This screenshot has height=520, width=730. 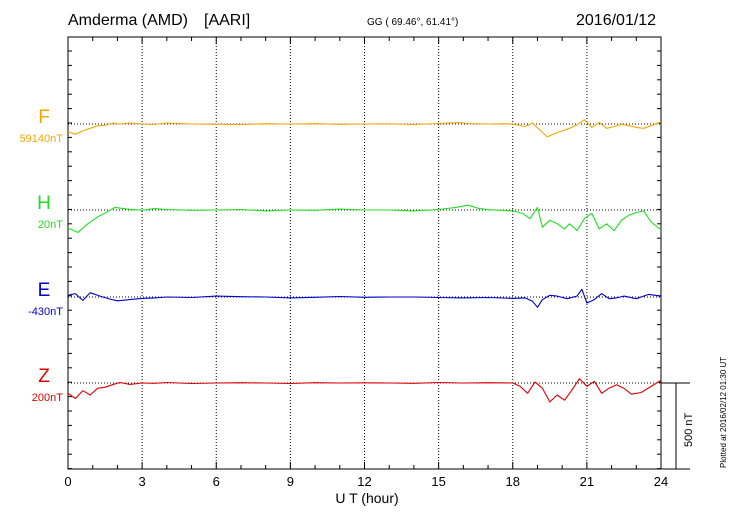 I want to click on date-label: 2016/01/12, so click(x=616, y=20).